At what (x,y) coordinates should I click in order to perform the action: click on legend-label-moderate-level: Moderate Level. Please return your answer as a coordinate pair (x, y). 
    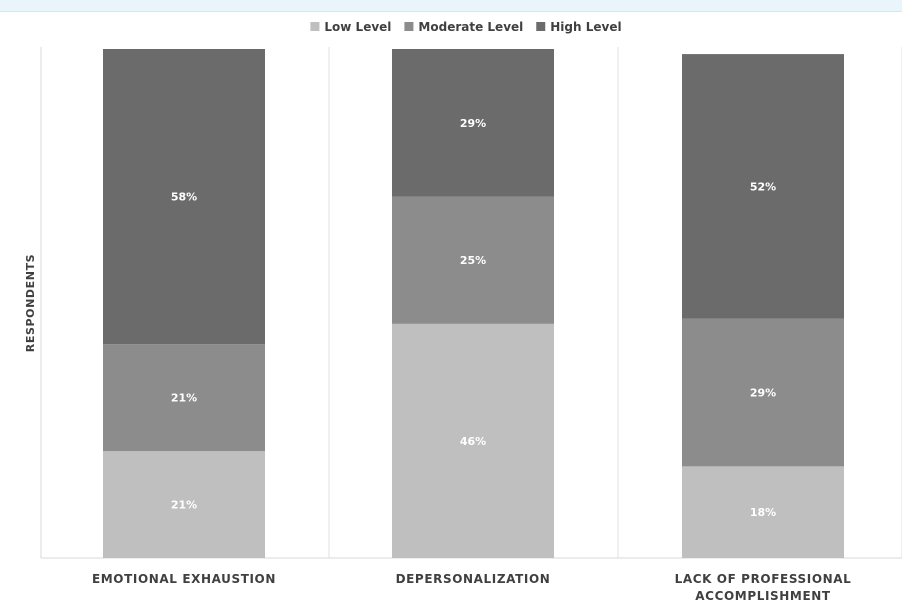
    Looking at the image, I should click on (470, 27).